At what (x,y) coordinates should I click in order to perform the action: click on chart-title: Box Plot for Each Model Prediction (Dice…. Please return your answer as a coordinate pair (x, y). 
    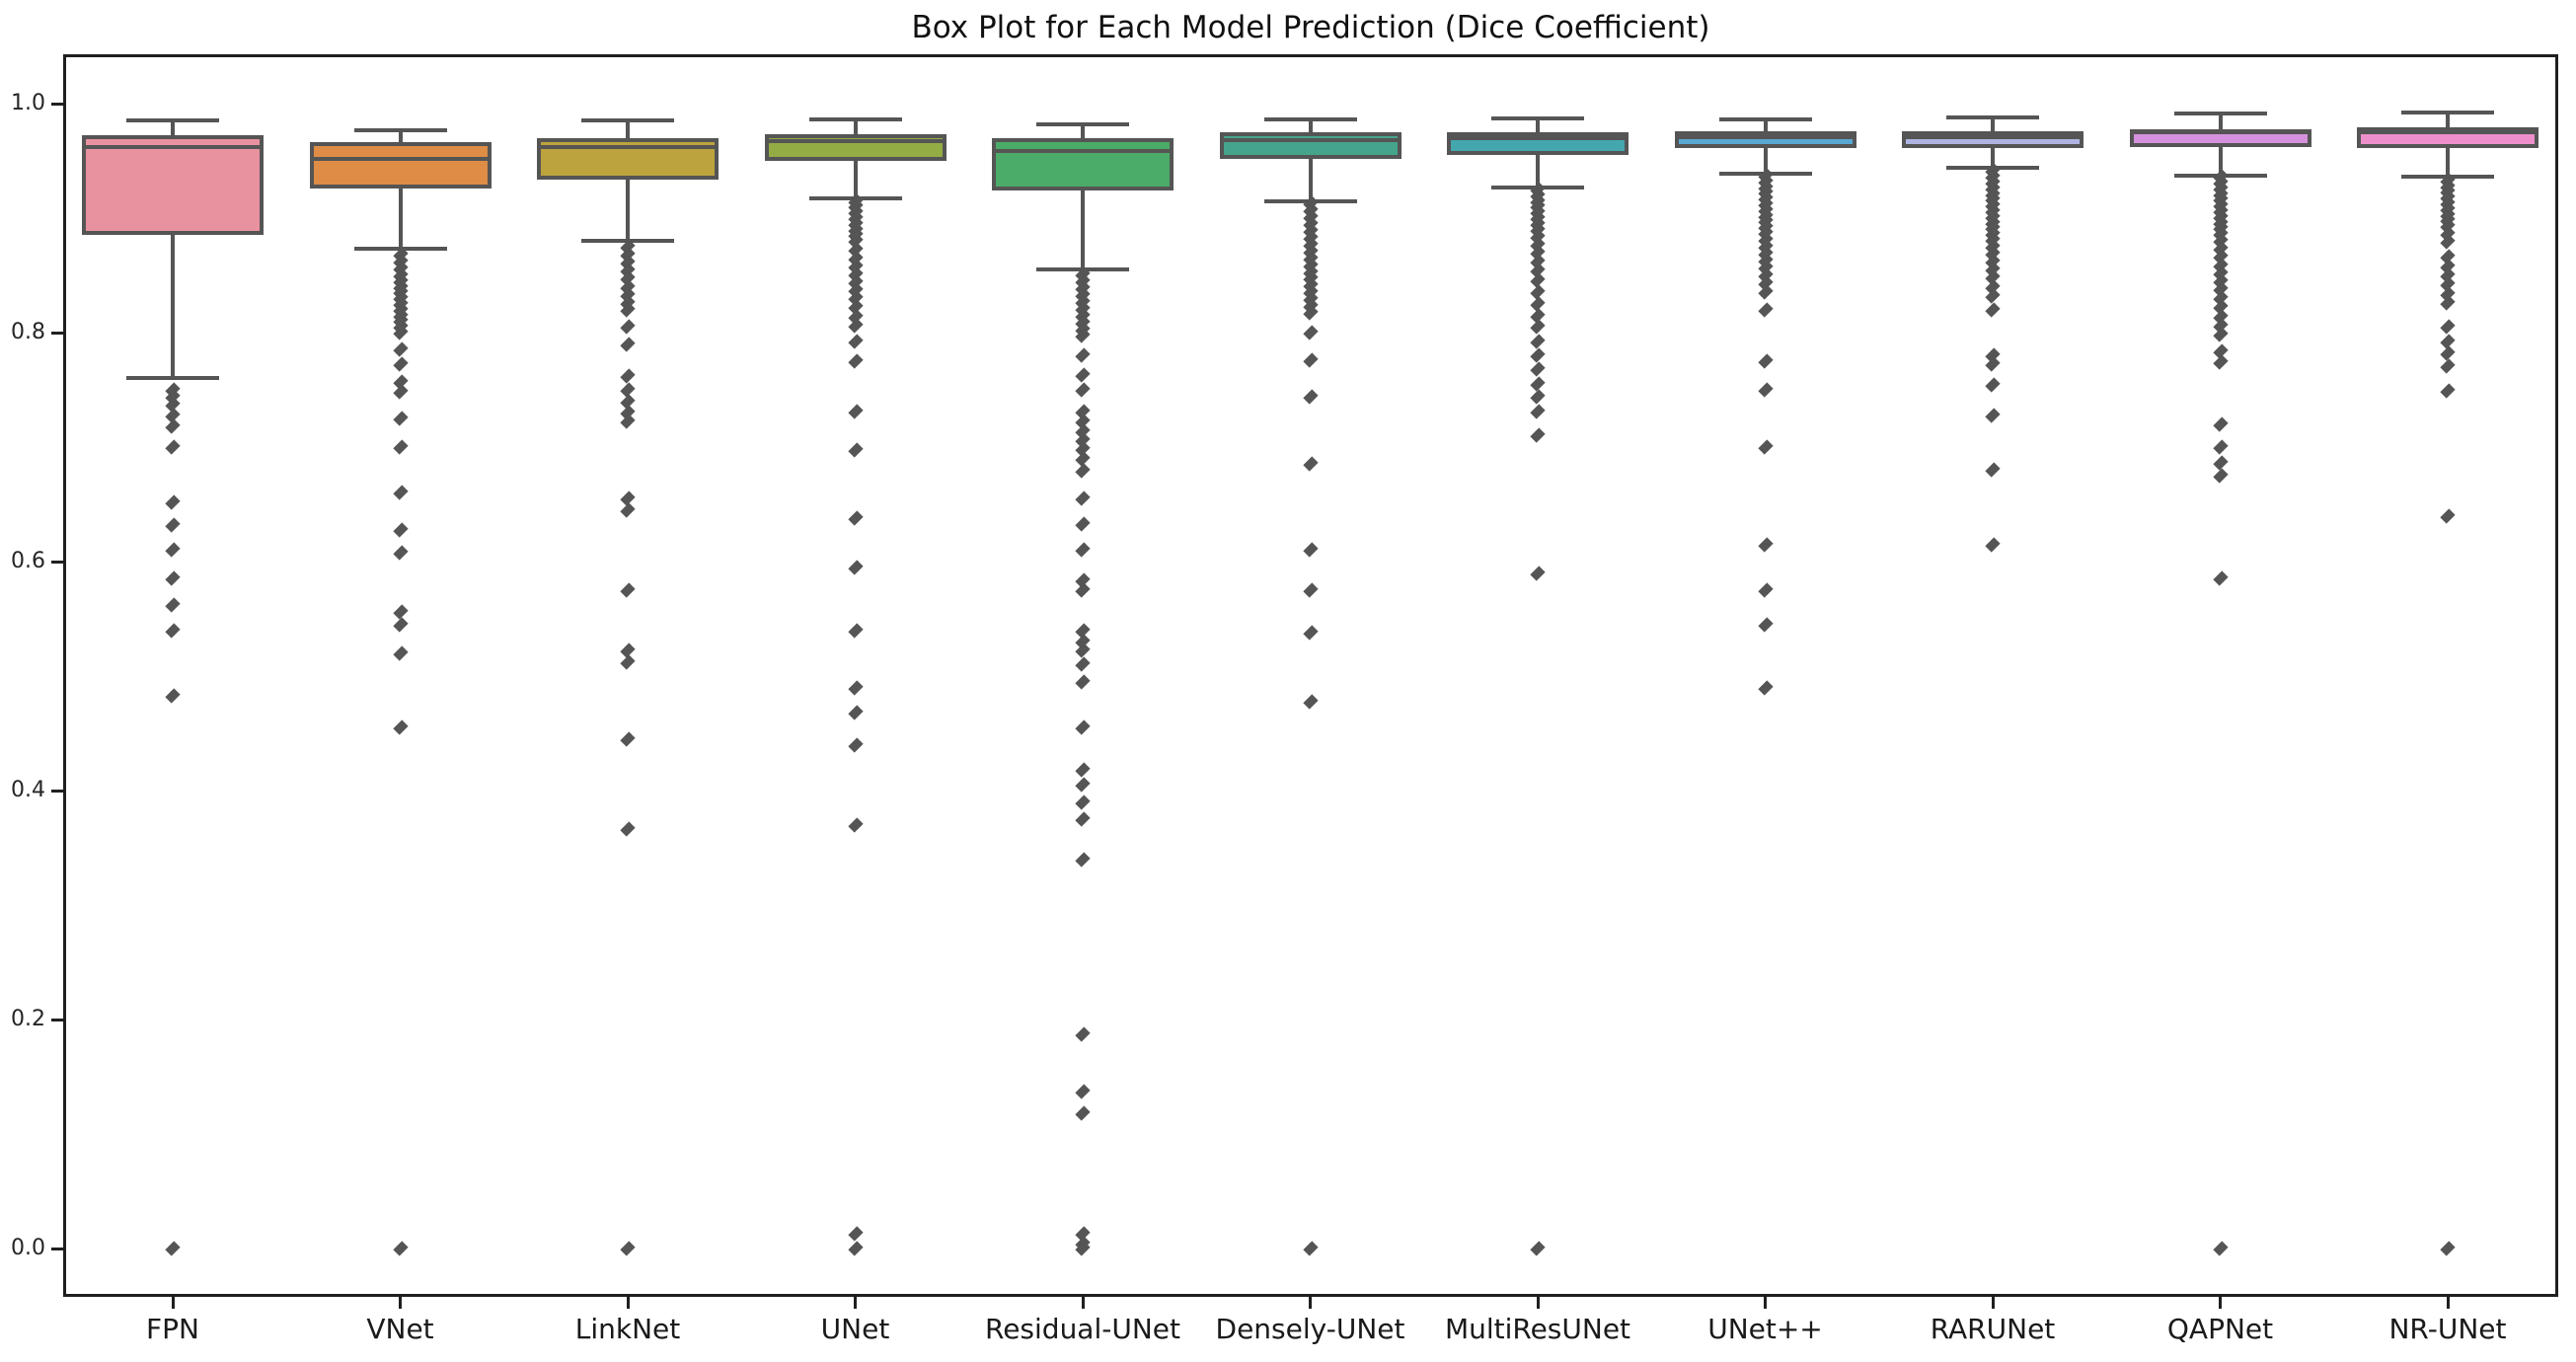
    Looking at the image, I should click on (1310, 27).